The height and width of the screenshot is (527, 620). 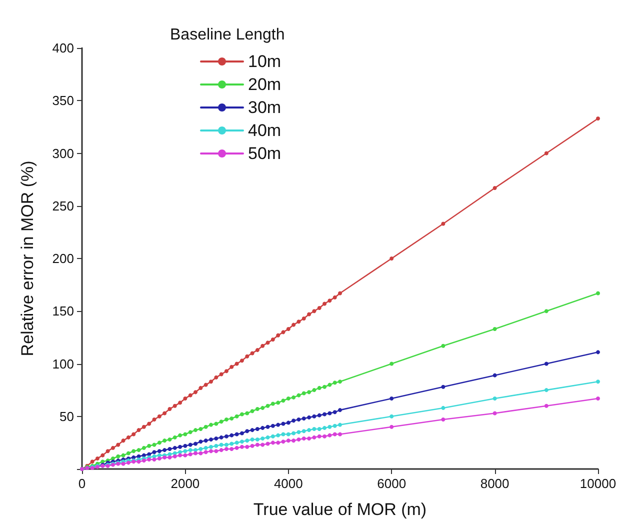 I want to click on y-axis-title: Relative error in MOR (%), so click(x=27, y=258).